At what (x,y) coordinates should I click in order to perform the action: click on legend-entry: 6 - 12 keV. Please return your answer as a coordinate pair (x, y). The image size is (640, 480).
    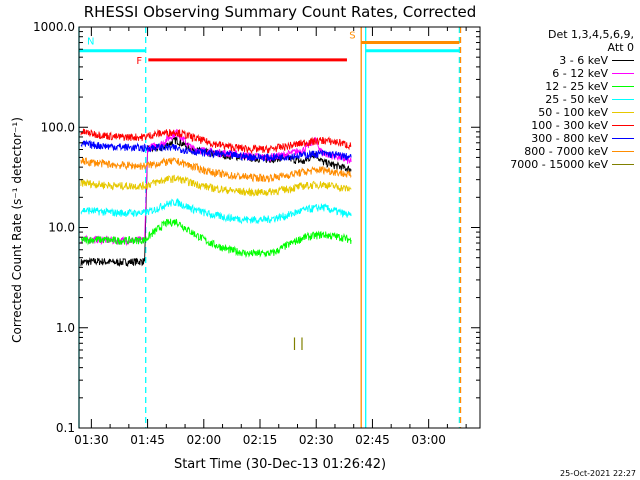
    Looking at the image, I should click on (556, 73).